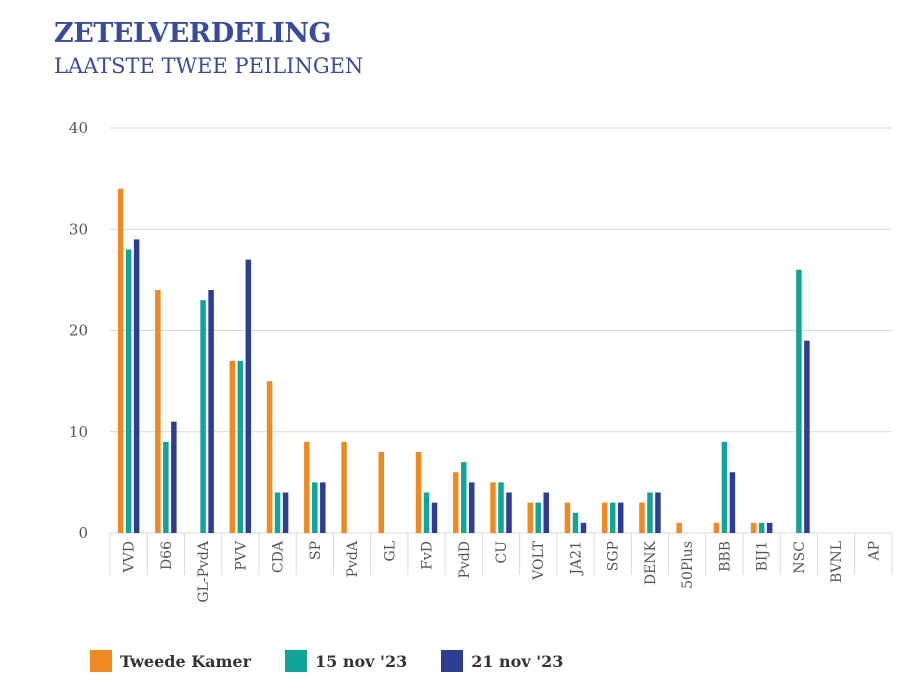  Describe the element at coordinates (78, 331) in the screenshot. I see `y-tick-label: 20` at that location.